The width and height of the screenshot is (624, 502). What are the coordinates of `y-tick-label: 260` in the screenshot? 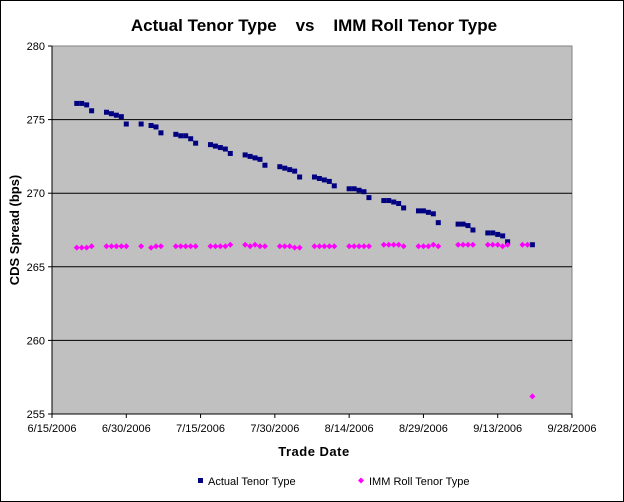 It's located at (36, 341).